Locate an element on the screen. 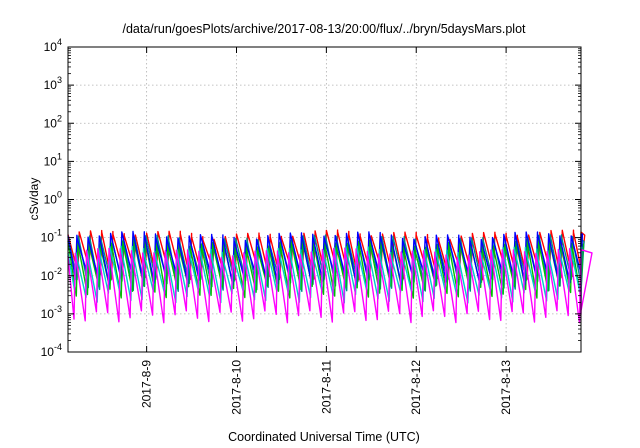 This screenshot has height=448, width=640. y-tick-label: 10⁰ is located at coordinates (53, 198).